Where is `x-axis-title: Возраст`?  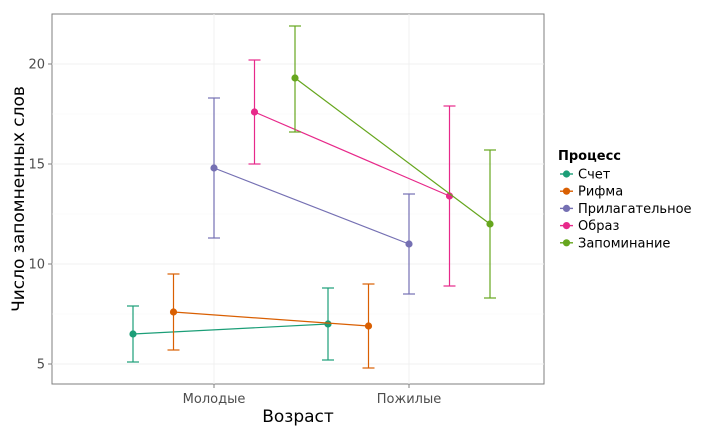 x-axis-title: Возраст is located at coordinates (298, 417).